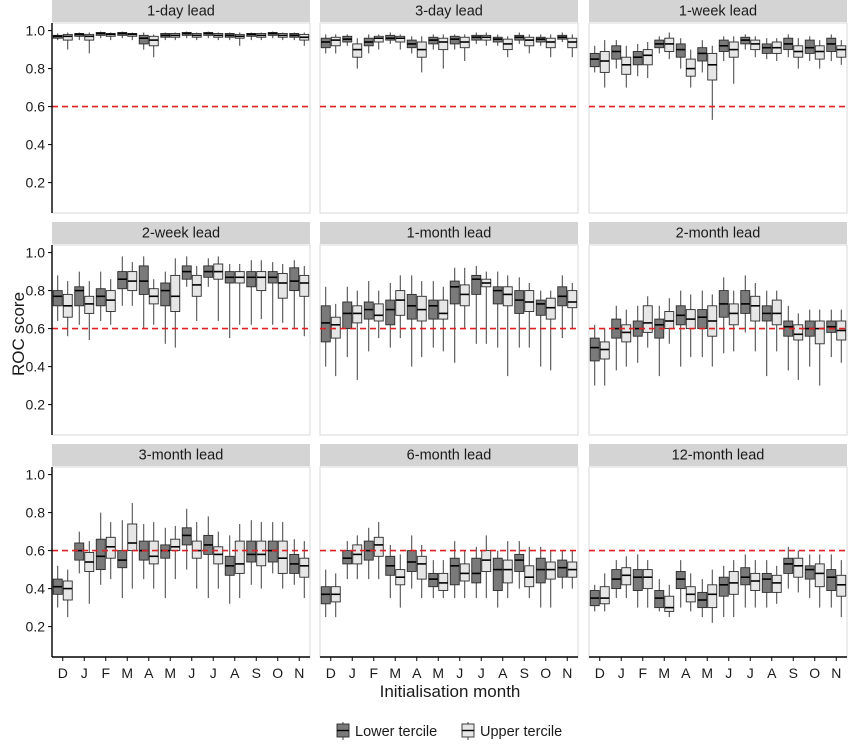 This screenshot has height=745, width=850. I want to click on legend-item-lower: Lower tercile, so click(386, 731).